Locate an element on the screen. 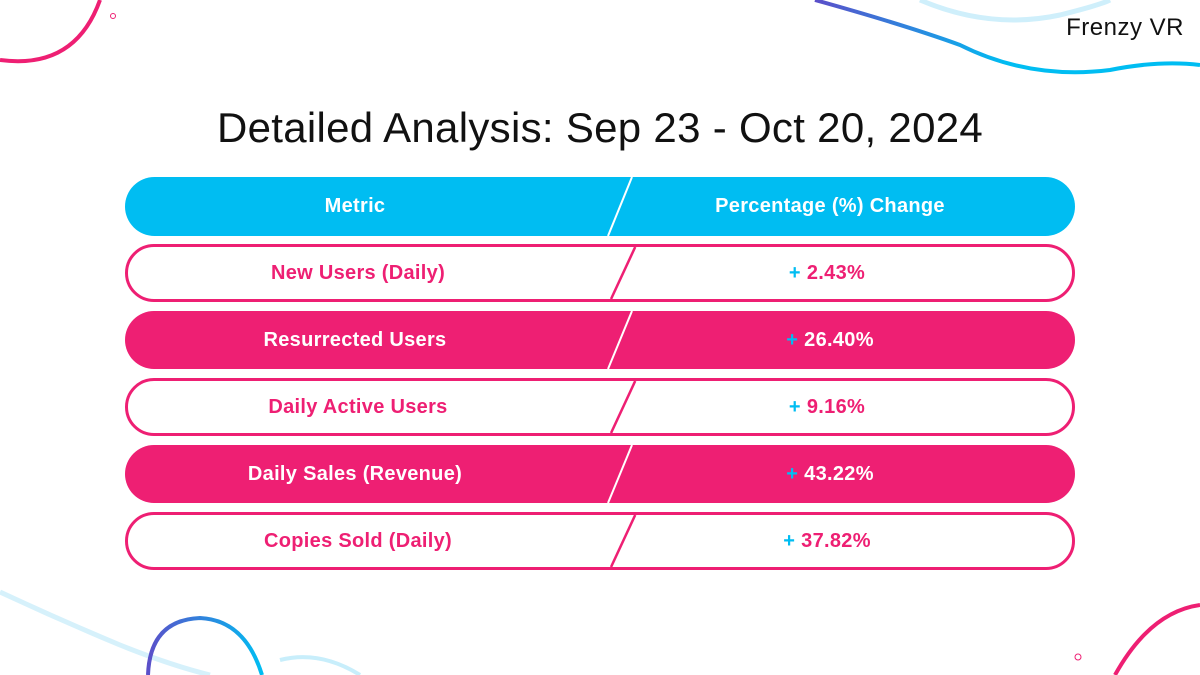 This screenshot has height=675, width=1200. bottom-left-arc is located at coordinates (205, 645).